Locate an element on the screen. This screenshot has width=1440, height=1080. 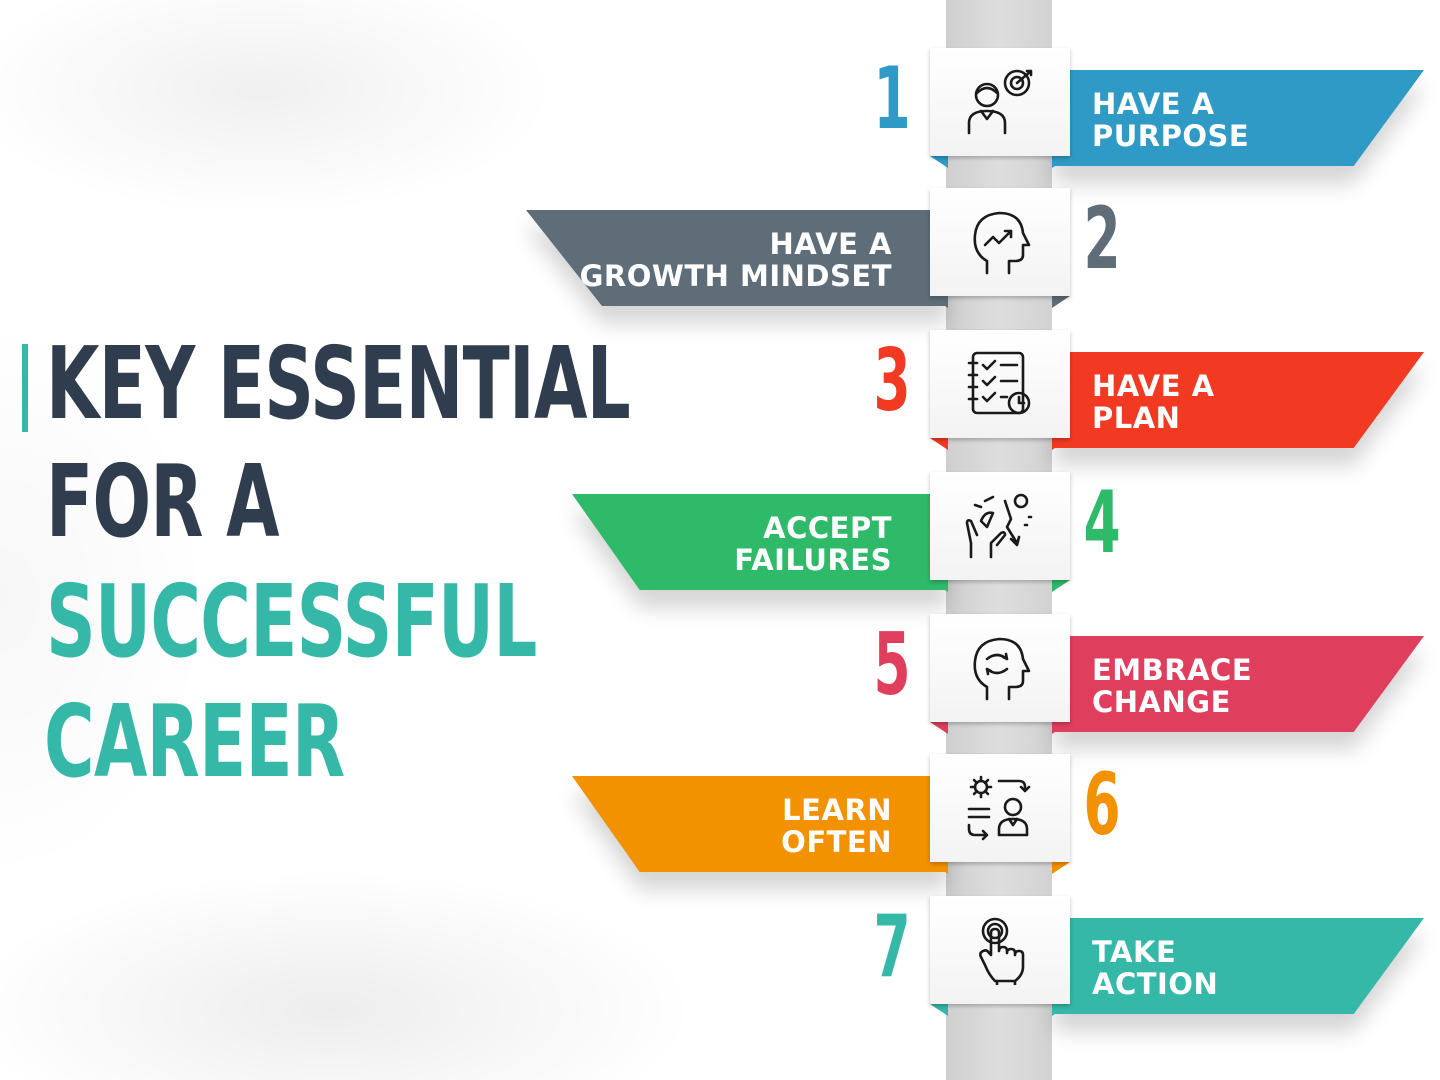
step-7-fold-left is located at coordinates (939, 1010).